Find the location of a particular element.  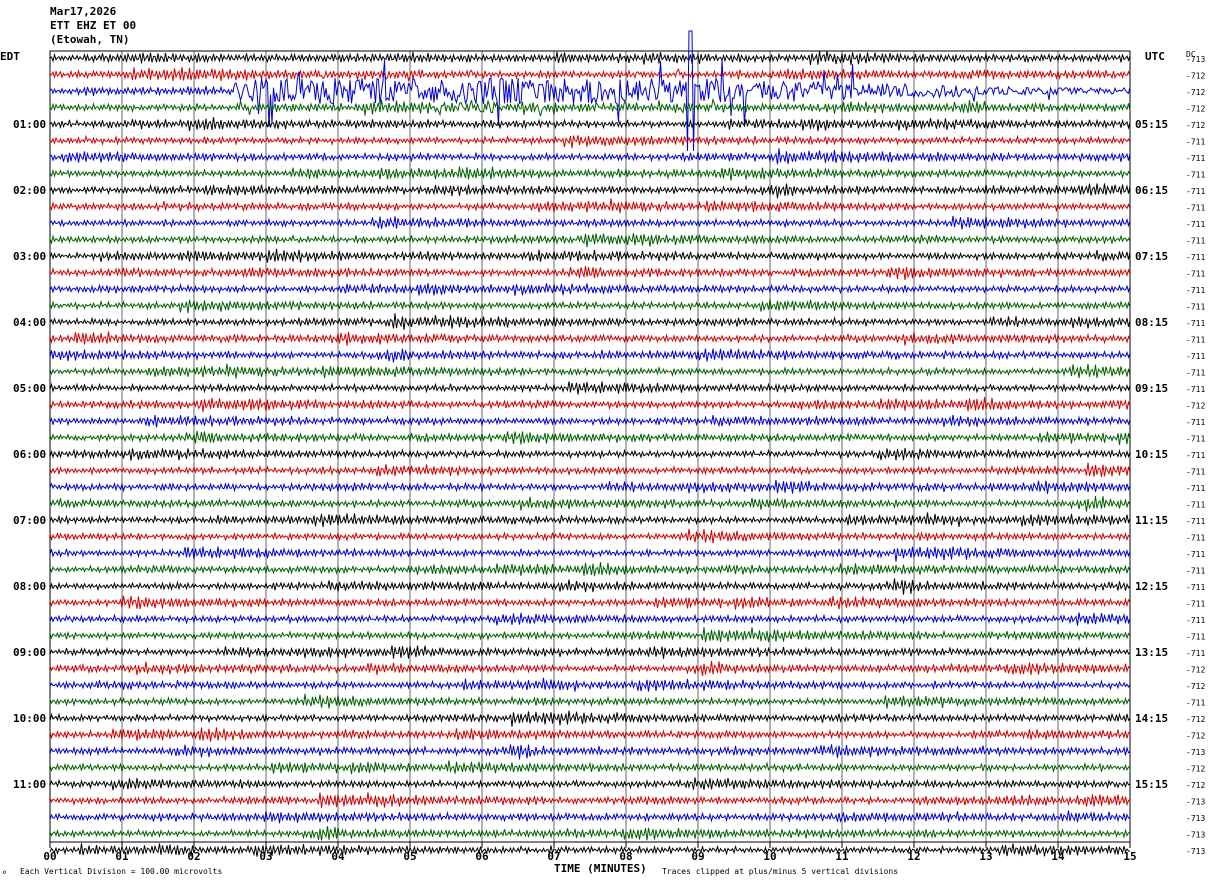

right-hour-label-14:15: 14:15 is located at coordinates (1151, 718).